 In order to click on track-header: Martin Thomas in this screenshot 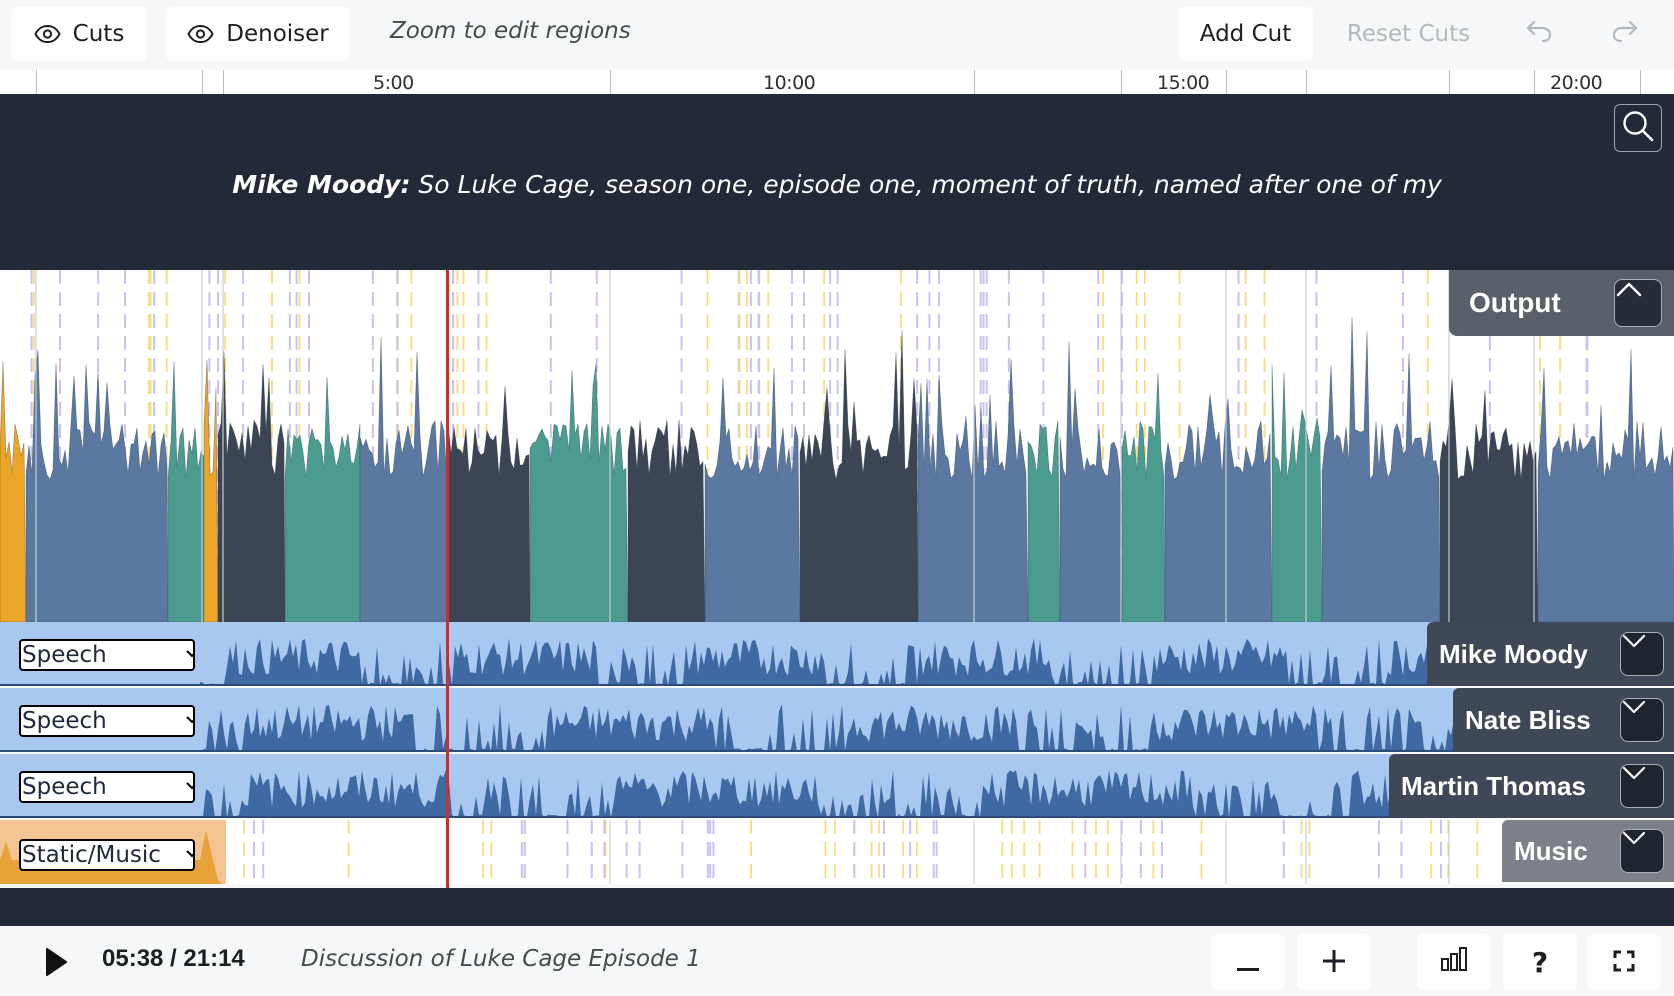, I will do `click(1531, 786)`.